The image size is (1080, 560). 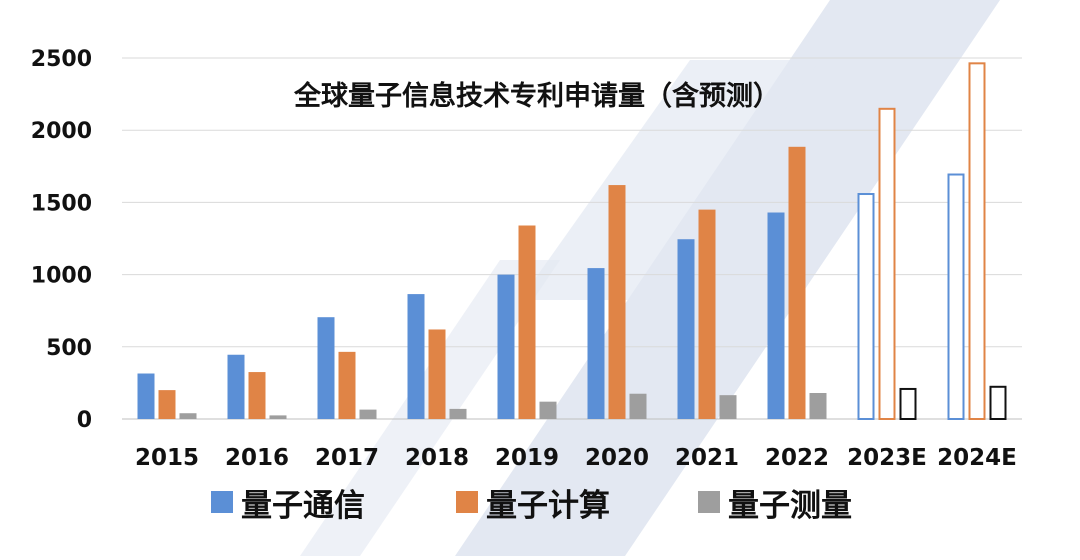 I want to click on y-tick-label: 2500, so click(x=61, y=59).